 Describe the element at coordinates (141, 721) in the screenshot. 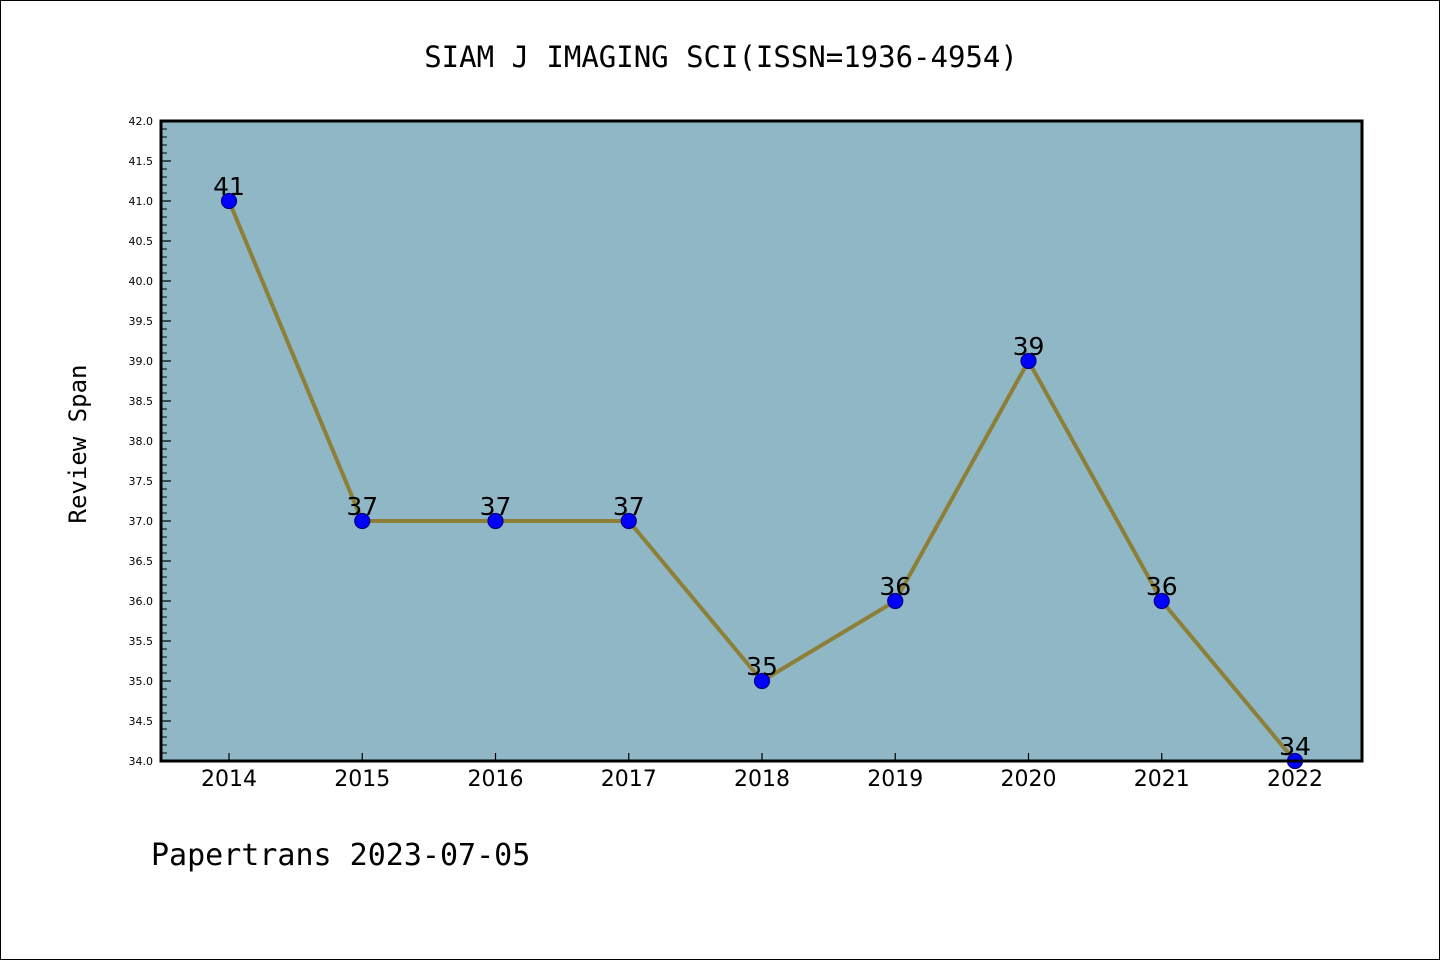

I see `y-tick-label: 34.5` at that location.